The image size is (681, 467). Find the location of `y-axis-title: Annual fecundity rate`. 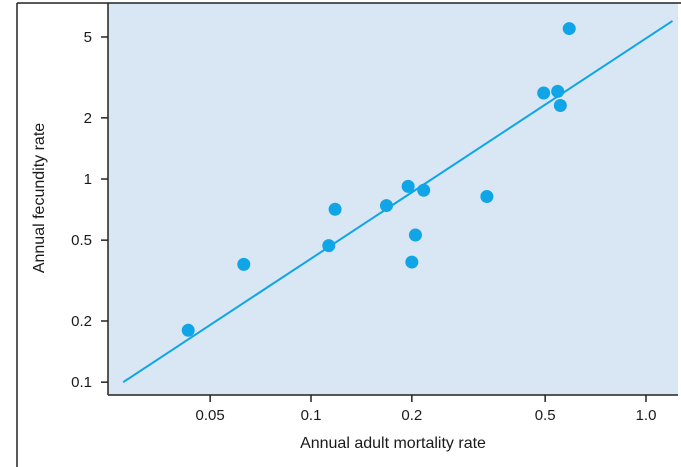

y-axis-title: Annual fecundity rate is located at coordinates (39, 198).